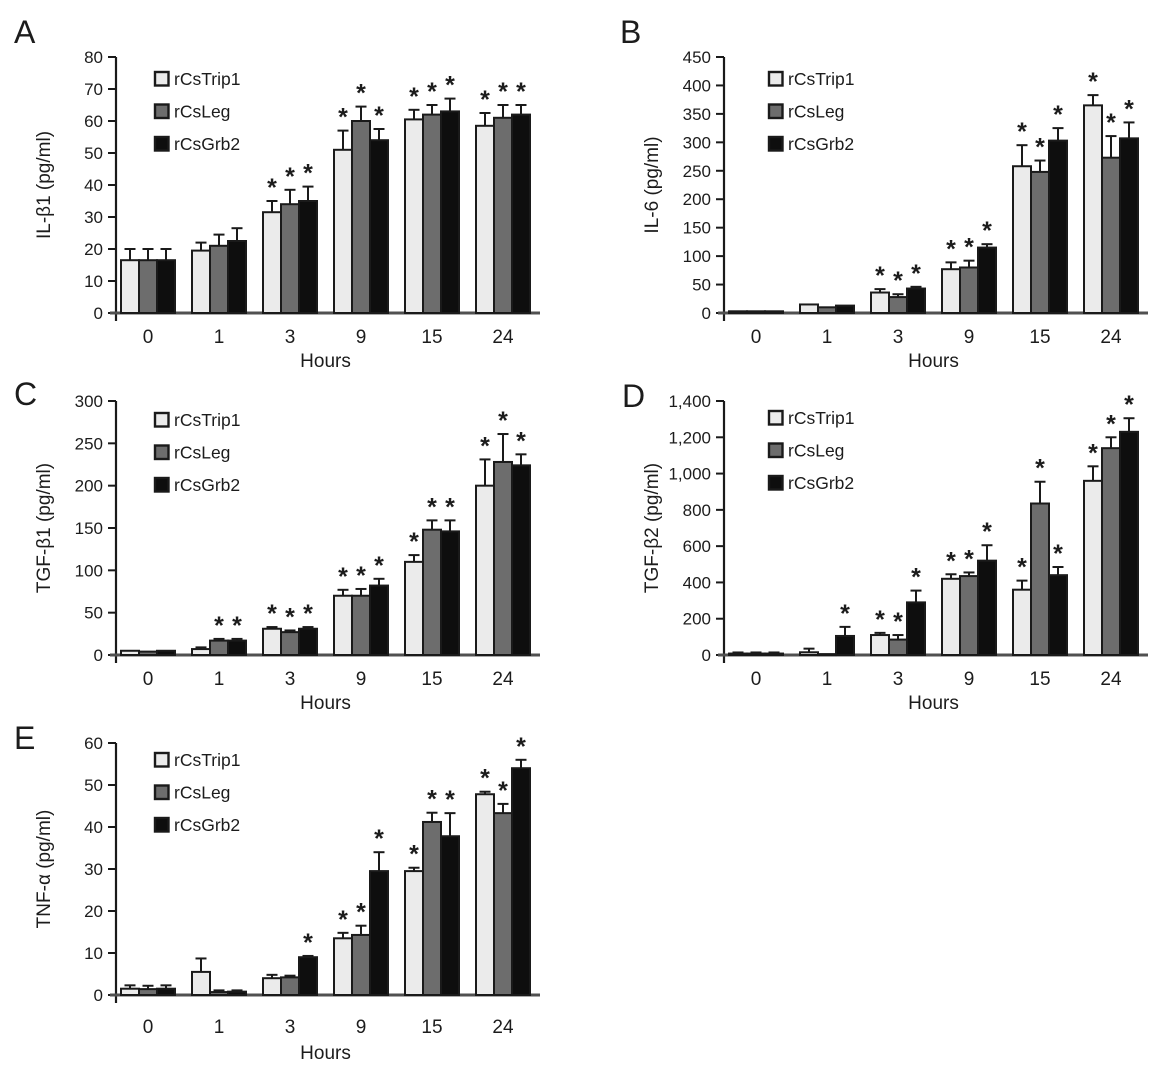  I want to click on y-tick-label: 800, so click(697, 510).